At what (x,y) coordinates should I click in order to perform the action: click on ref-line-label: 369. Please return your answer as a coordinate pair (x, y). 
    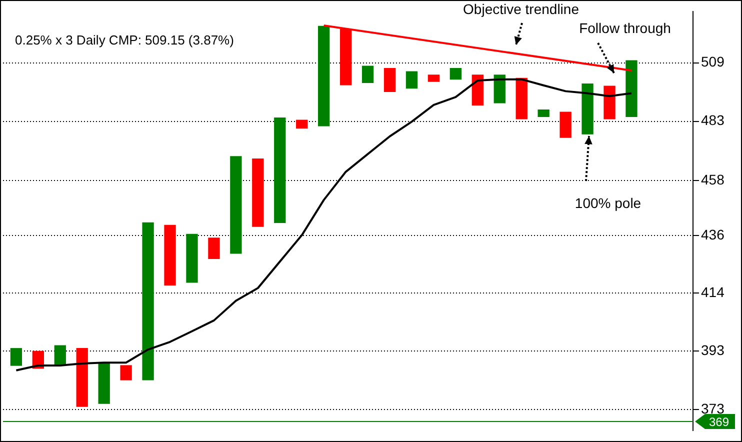
    Looking at the image, I should click on (719, 421).